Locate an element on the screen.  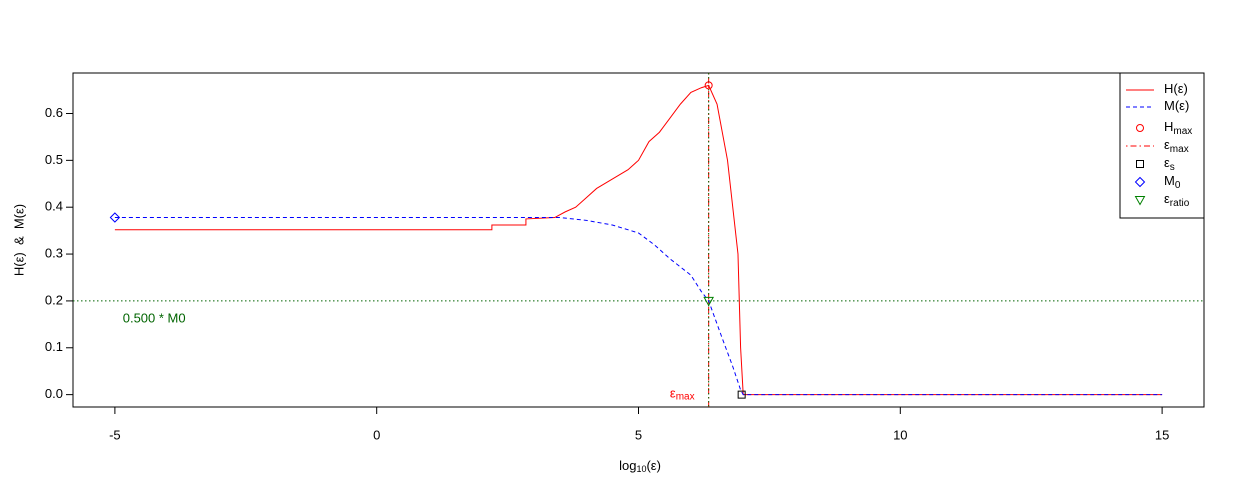
legend-sub: s is located at coordinates (1172, 167).